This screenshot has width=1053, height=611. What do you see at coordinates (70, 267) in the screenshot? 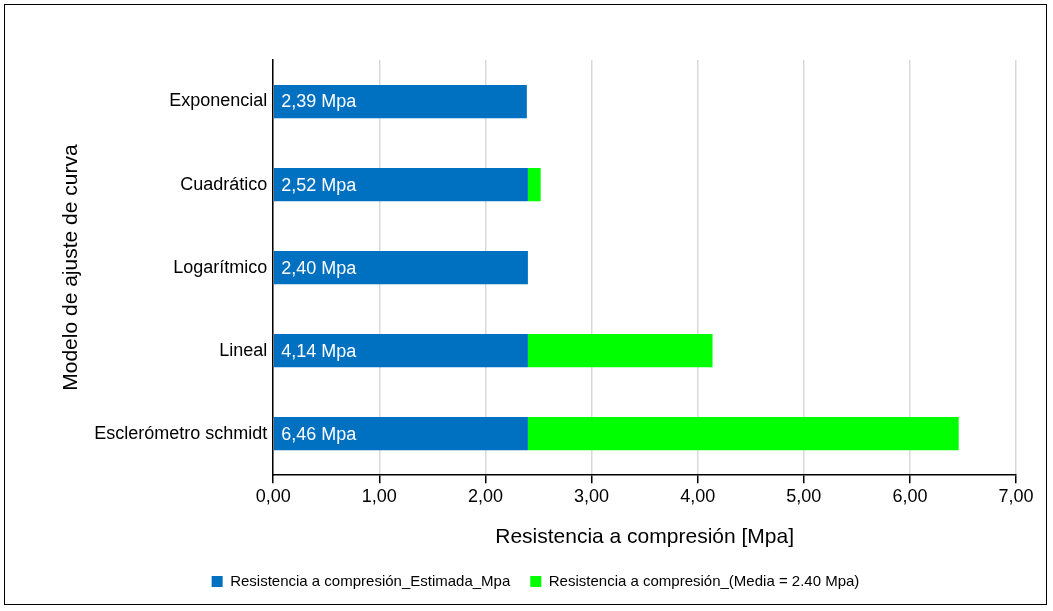
I see `y-axis-title: Modelo de ajuste de curva` at bounding box center [70, 267].